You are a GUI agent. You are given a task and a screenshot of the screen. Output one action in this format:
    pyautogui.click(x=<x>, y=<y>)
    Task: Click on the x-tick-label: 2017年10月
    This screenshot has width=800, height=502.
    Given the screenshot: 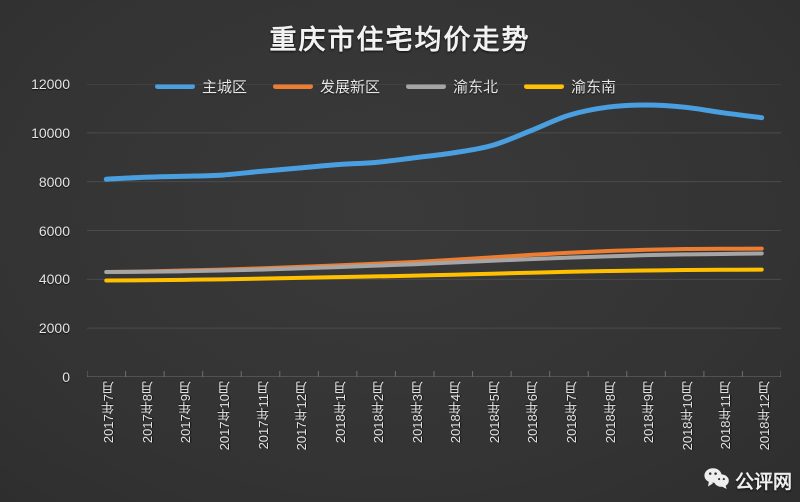 What is the action you would take?
    pyautogui.click(x=224, y=416)
    